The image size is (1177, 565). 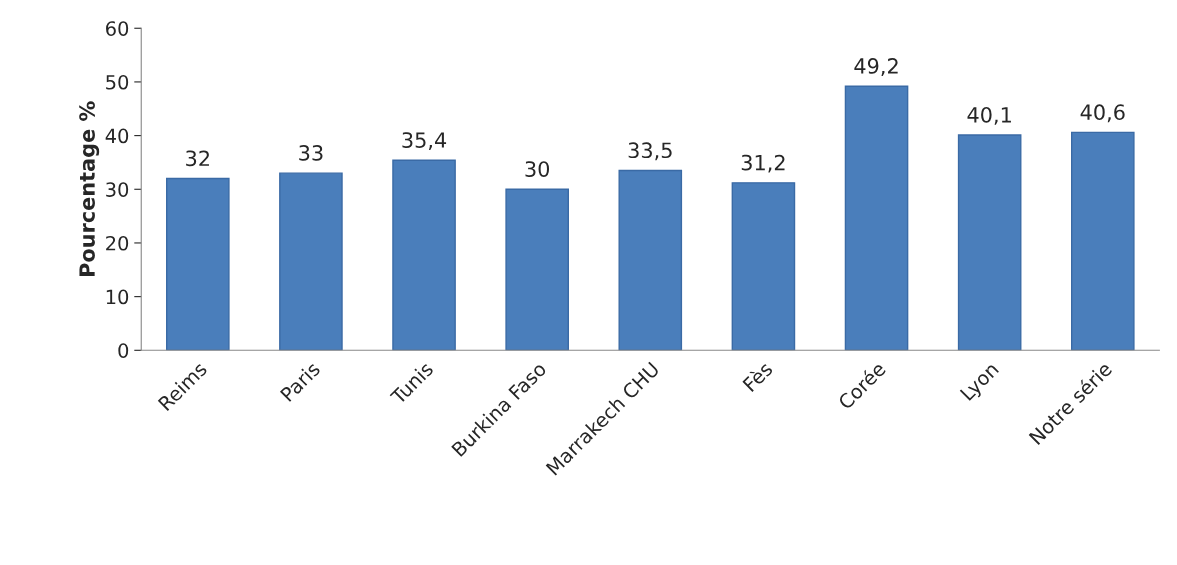 What do you see at coordinates (650, 151) in the screenshot?
I see `data-label: 33,5` at bounding box center [650, 151].